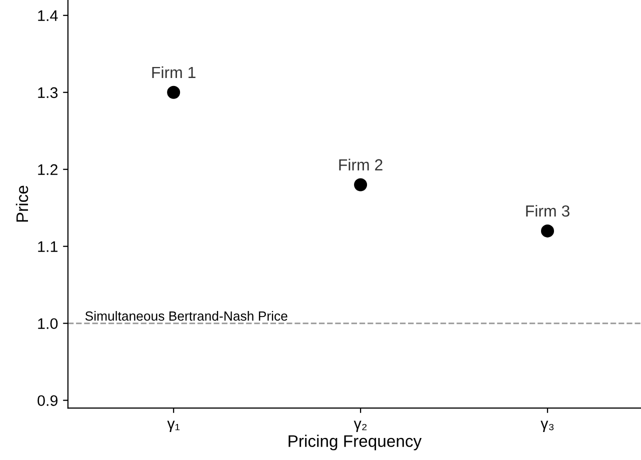  What do you see at coordinates (360, 426) in the screenshot?
I see `x-tick-label: γ₂` at bounding box center [360, 426].